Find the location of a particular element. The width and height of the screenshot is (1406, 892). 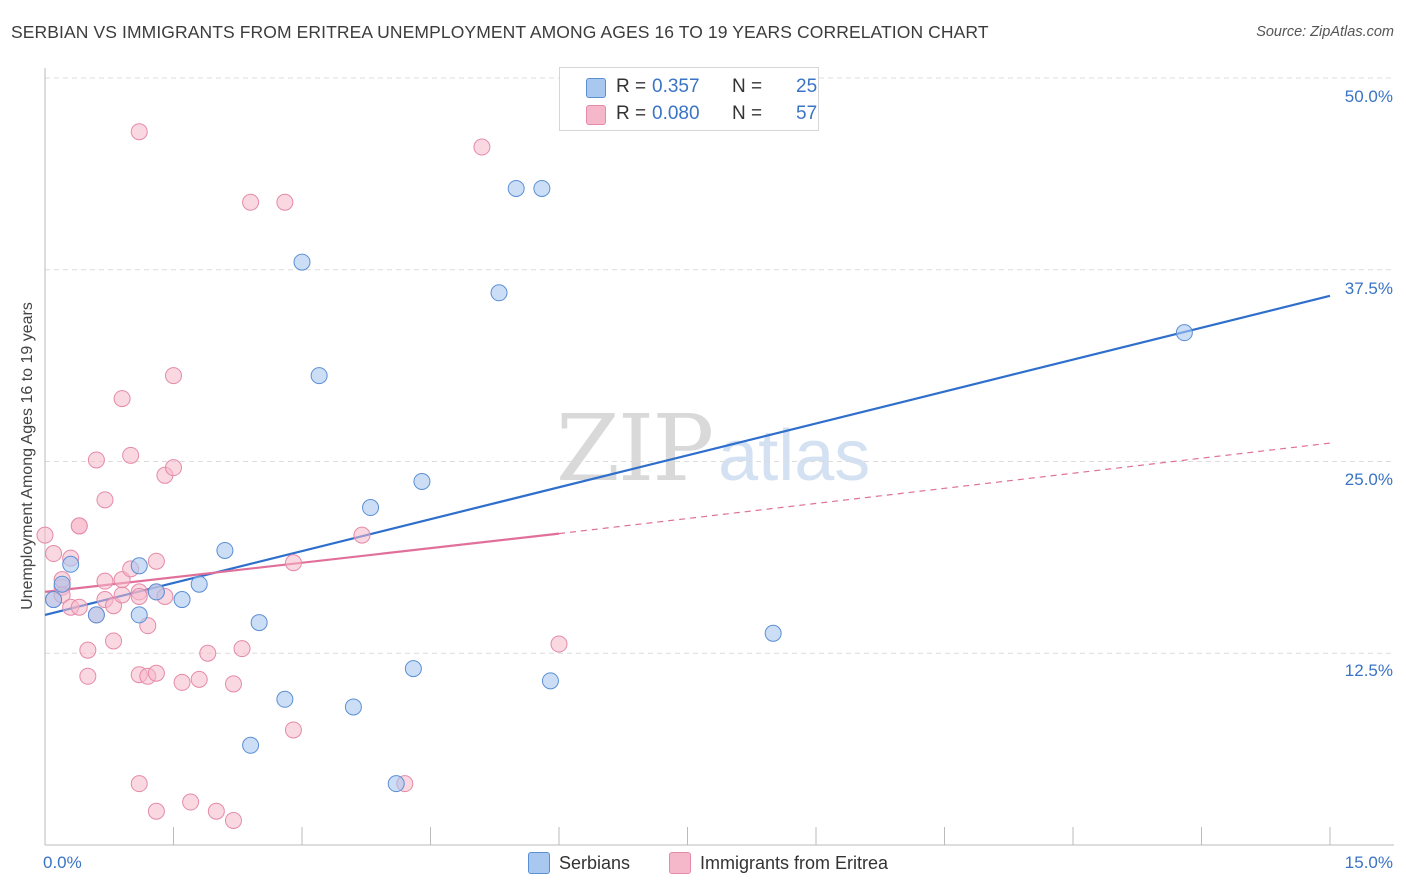

source-label: Source: ZipAtlas.com is located at coordinates (1325, 32).